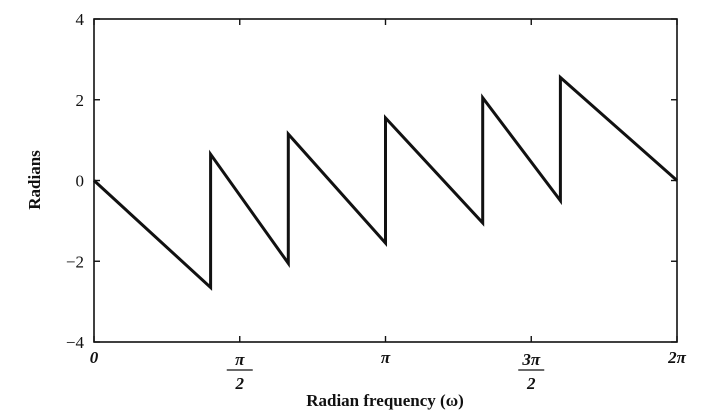 The image size is (705, 415). Describe the element at coordinates (75, 342) in the screenshot. I see `y-tick-label: −4` at that location.